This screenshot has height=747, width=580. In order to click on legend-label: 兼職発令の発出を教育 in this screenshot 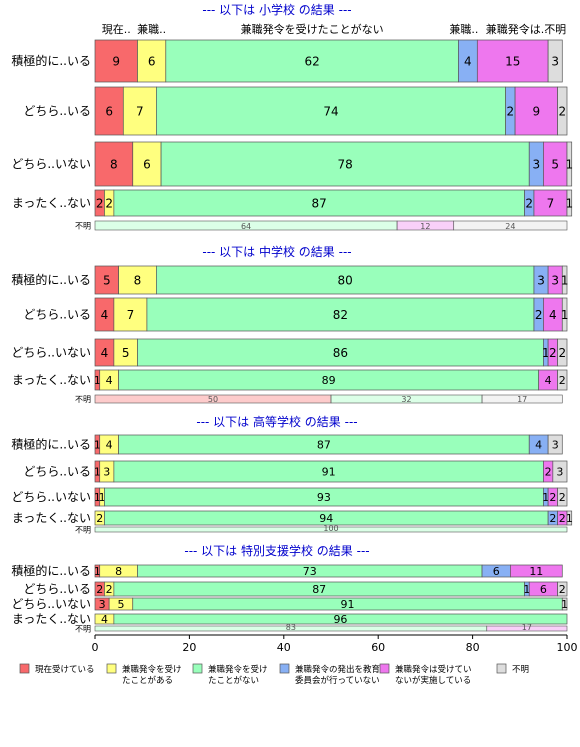, I will do `click(337, 669)`.